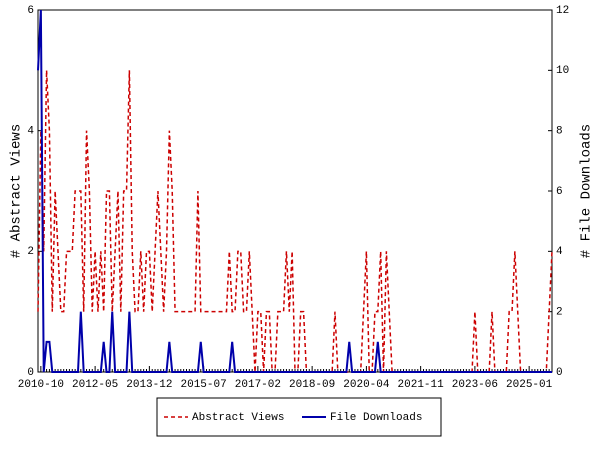  Describe the element at coordinates (17, 191) in the screenshot. I see `y-axis-title: # Abstract Views` at that location.